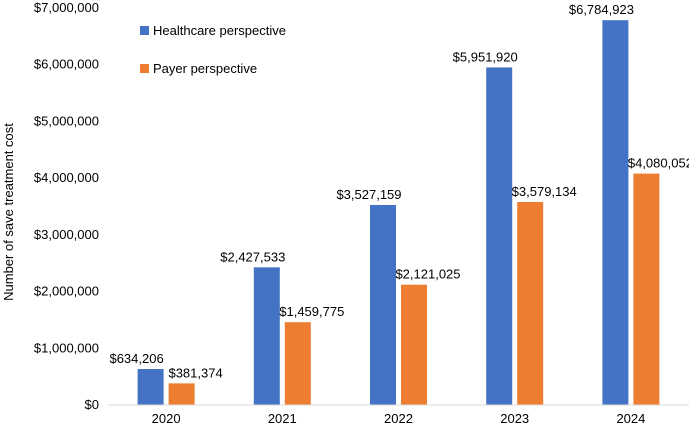 This screenshot has width=689, height=431. Describe the element at coordinates (630, 418) in the screenshot. I see `x-tick-label: 2024` at that location.